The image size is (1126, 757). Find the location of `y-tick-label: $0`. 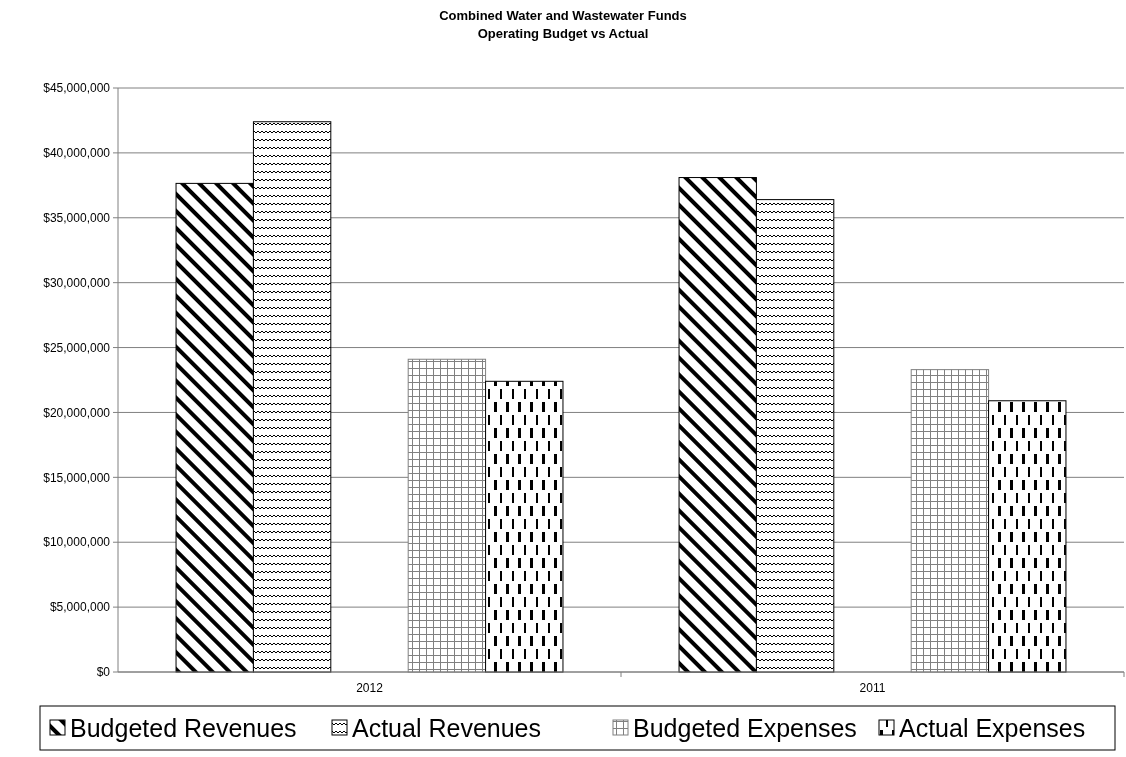

y-tick-label: $0 is located at coordinates (103, 672).